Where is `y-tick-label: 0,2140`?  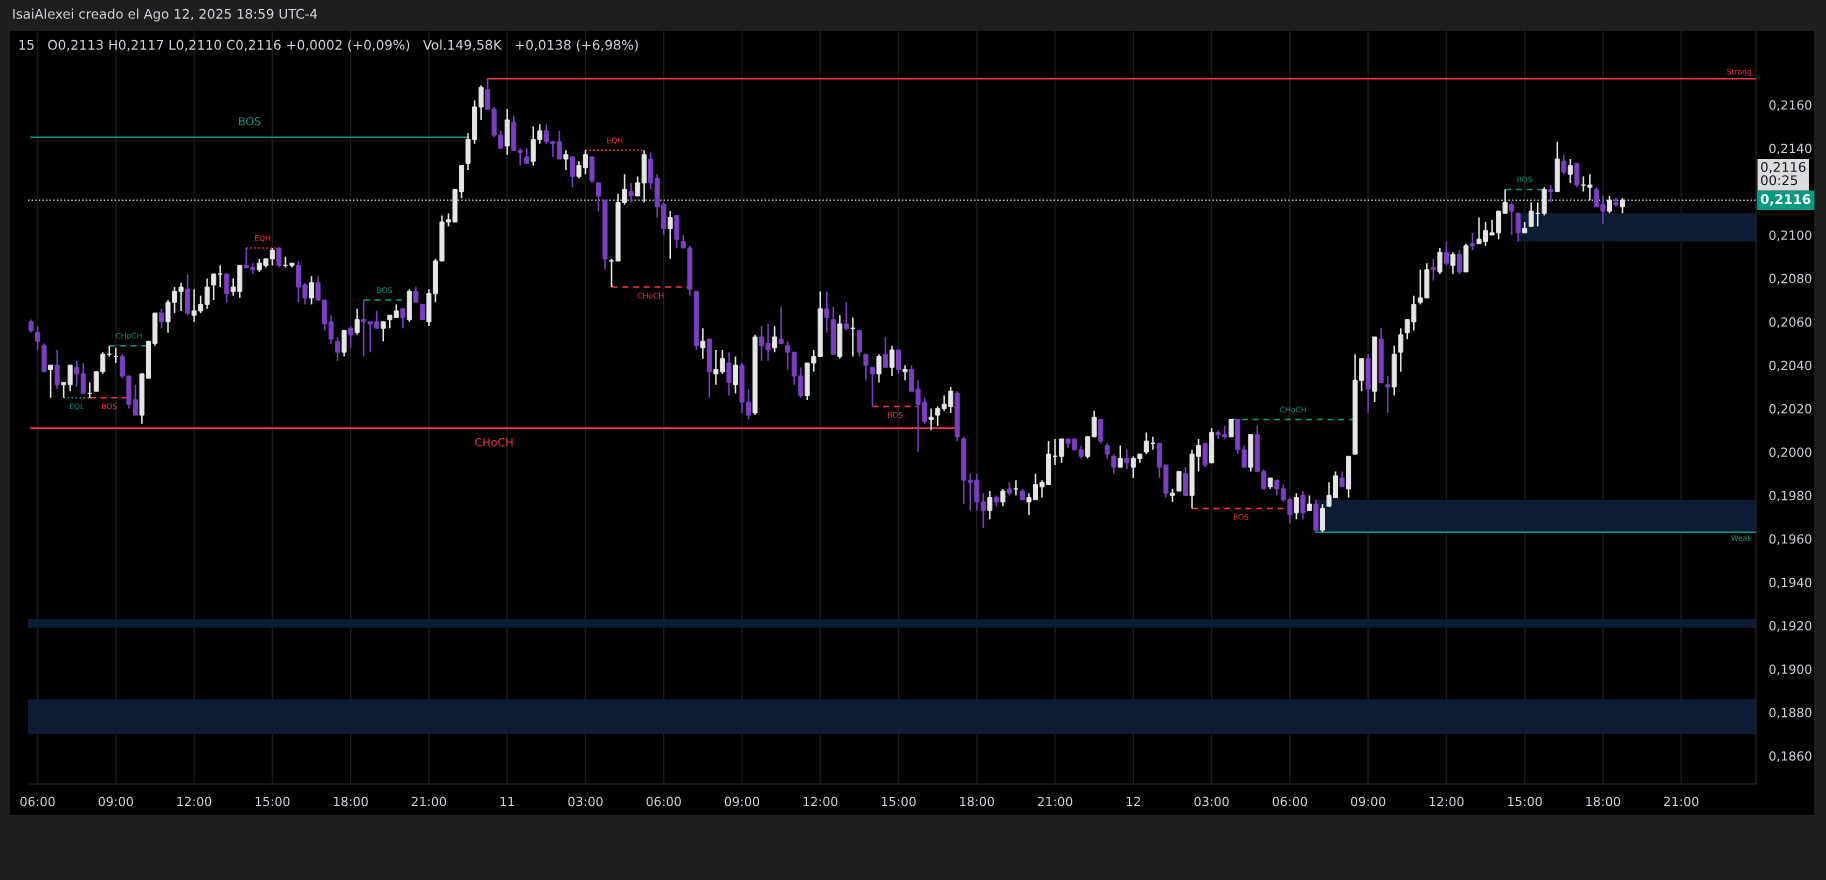 y-tick-label: 0,2140 is located at coordinates (1790, 149).